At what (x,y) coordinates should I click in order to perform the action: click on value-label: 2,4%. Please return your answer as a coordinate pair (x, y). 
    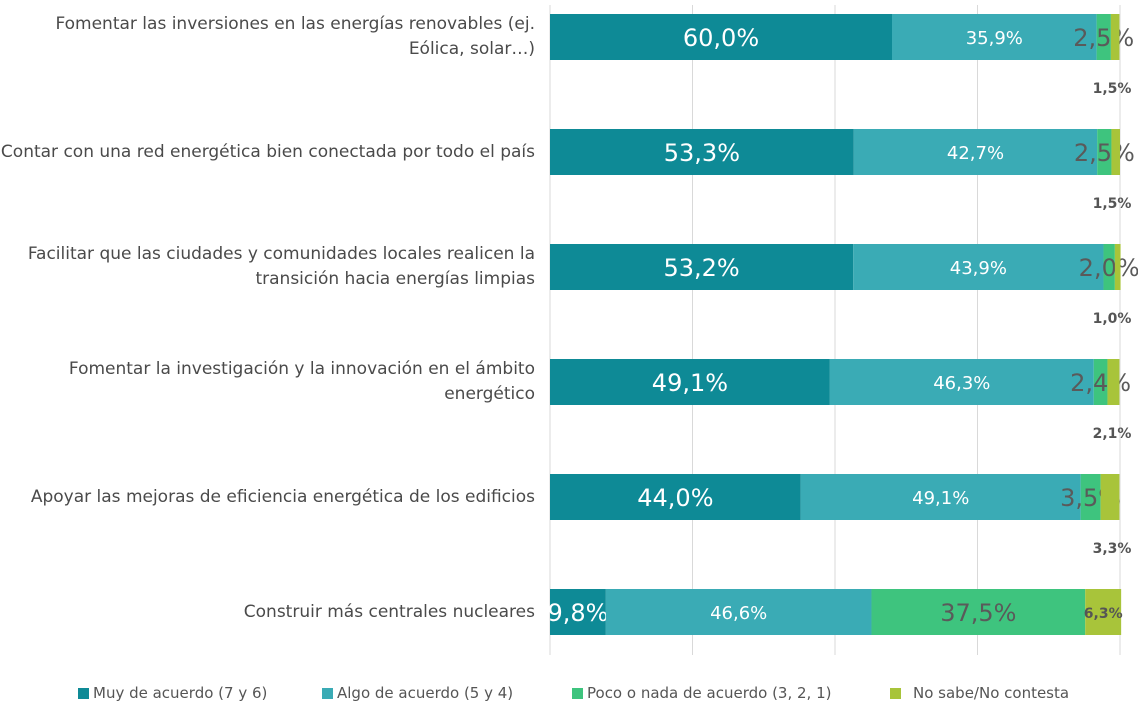
    Looking at the image, I should click on (1100, 383).